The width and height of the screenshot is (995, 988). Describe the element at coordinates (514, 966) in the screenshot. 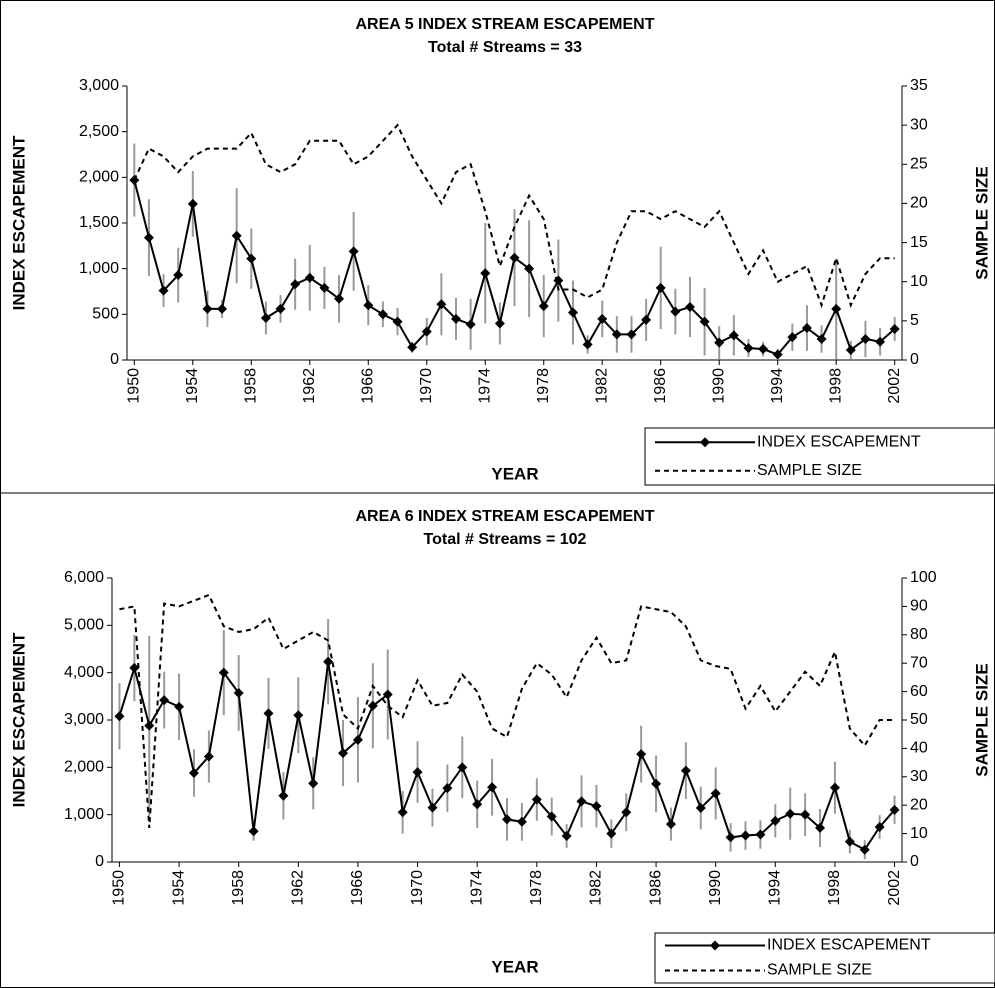

I see `x-axis-label: YEAR` at that location.